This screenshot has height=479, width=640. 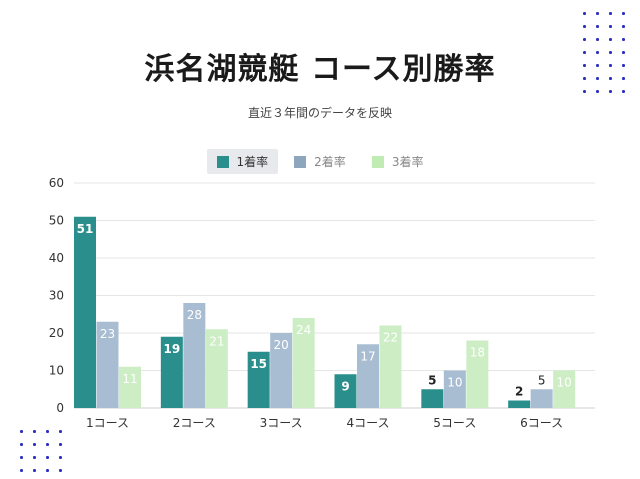 I want to click on y-tick-label: 60, so click(x=56, y=183).